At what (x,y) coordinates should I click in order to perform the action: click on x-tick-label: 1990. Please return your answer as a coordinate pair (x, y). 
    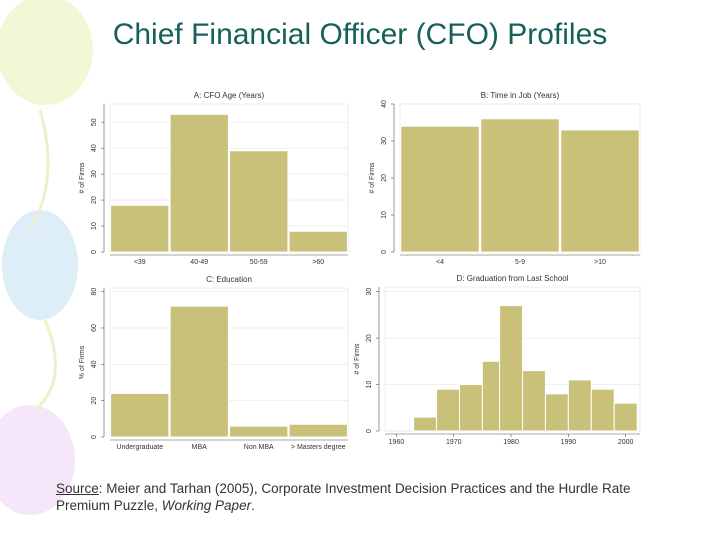
    Looking at the image, I should click on (569, 442).